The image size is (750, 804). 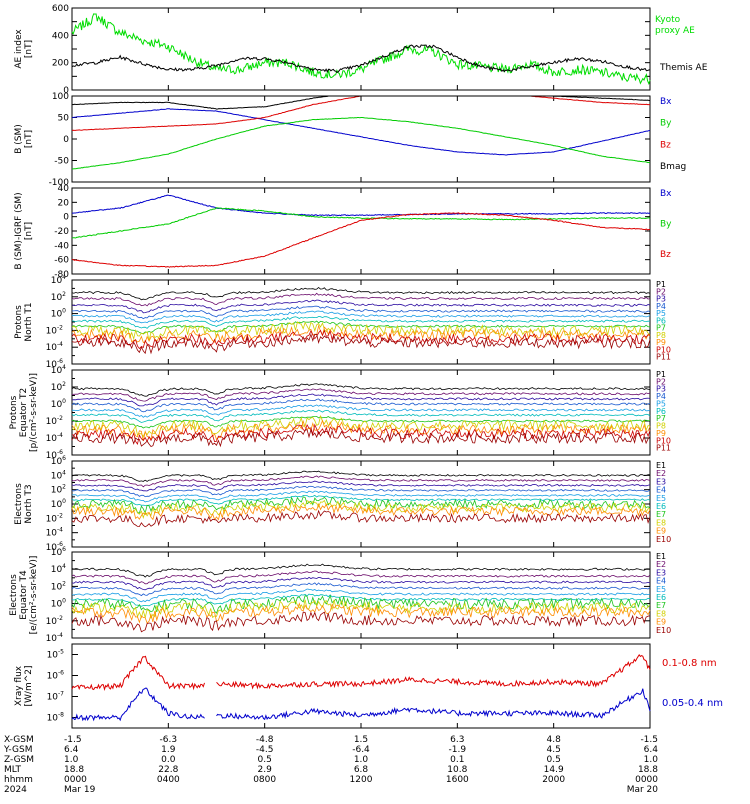 I want to click on panel-5-ylabel: [p/(cm²-s-sr-keV)], so click(x=34, y=412).